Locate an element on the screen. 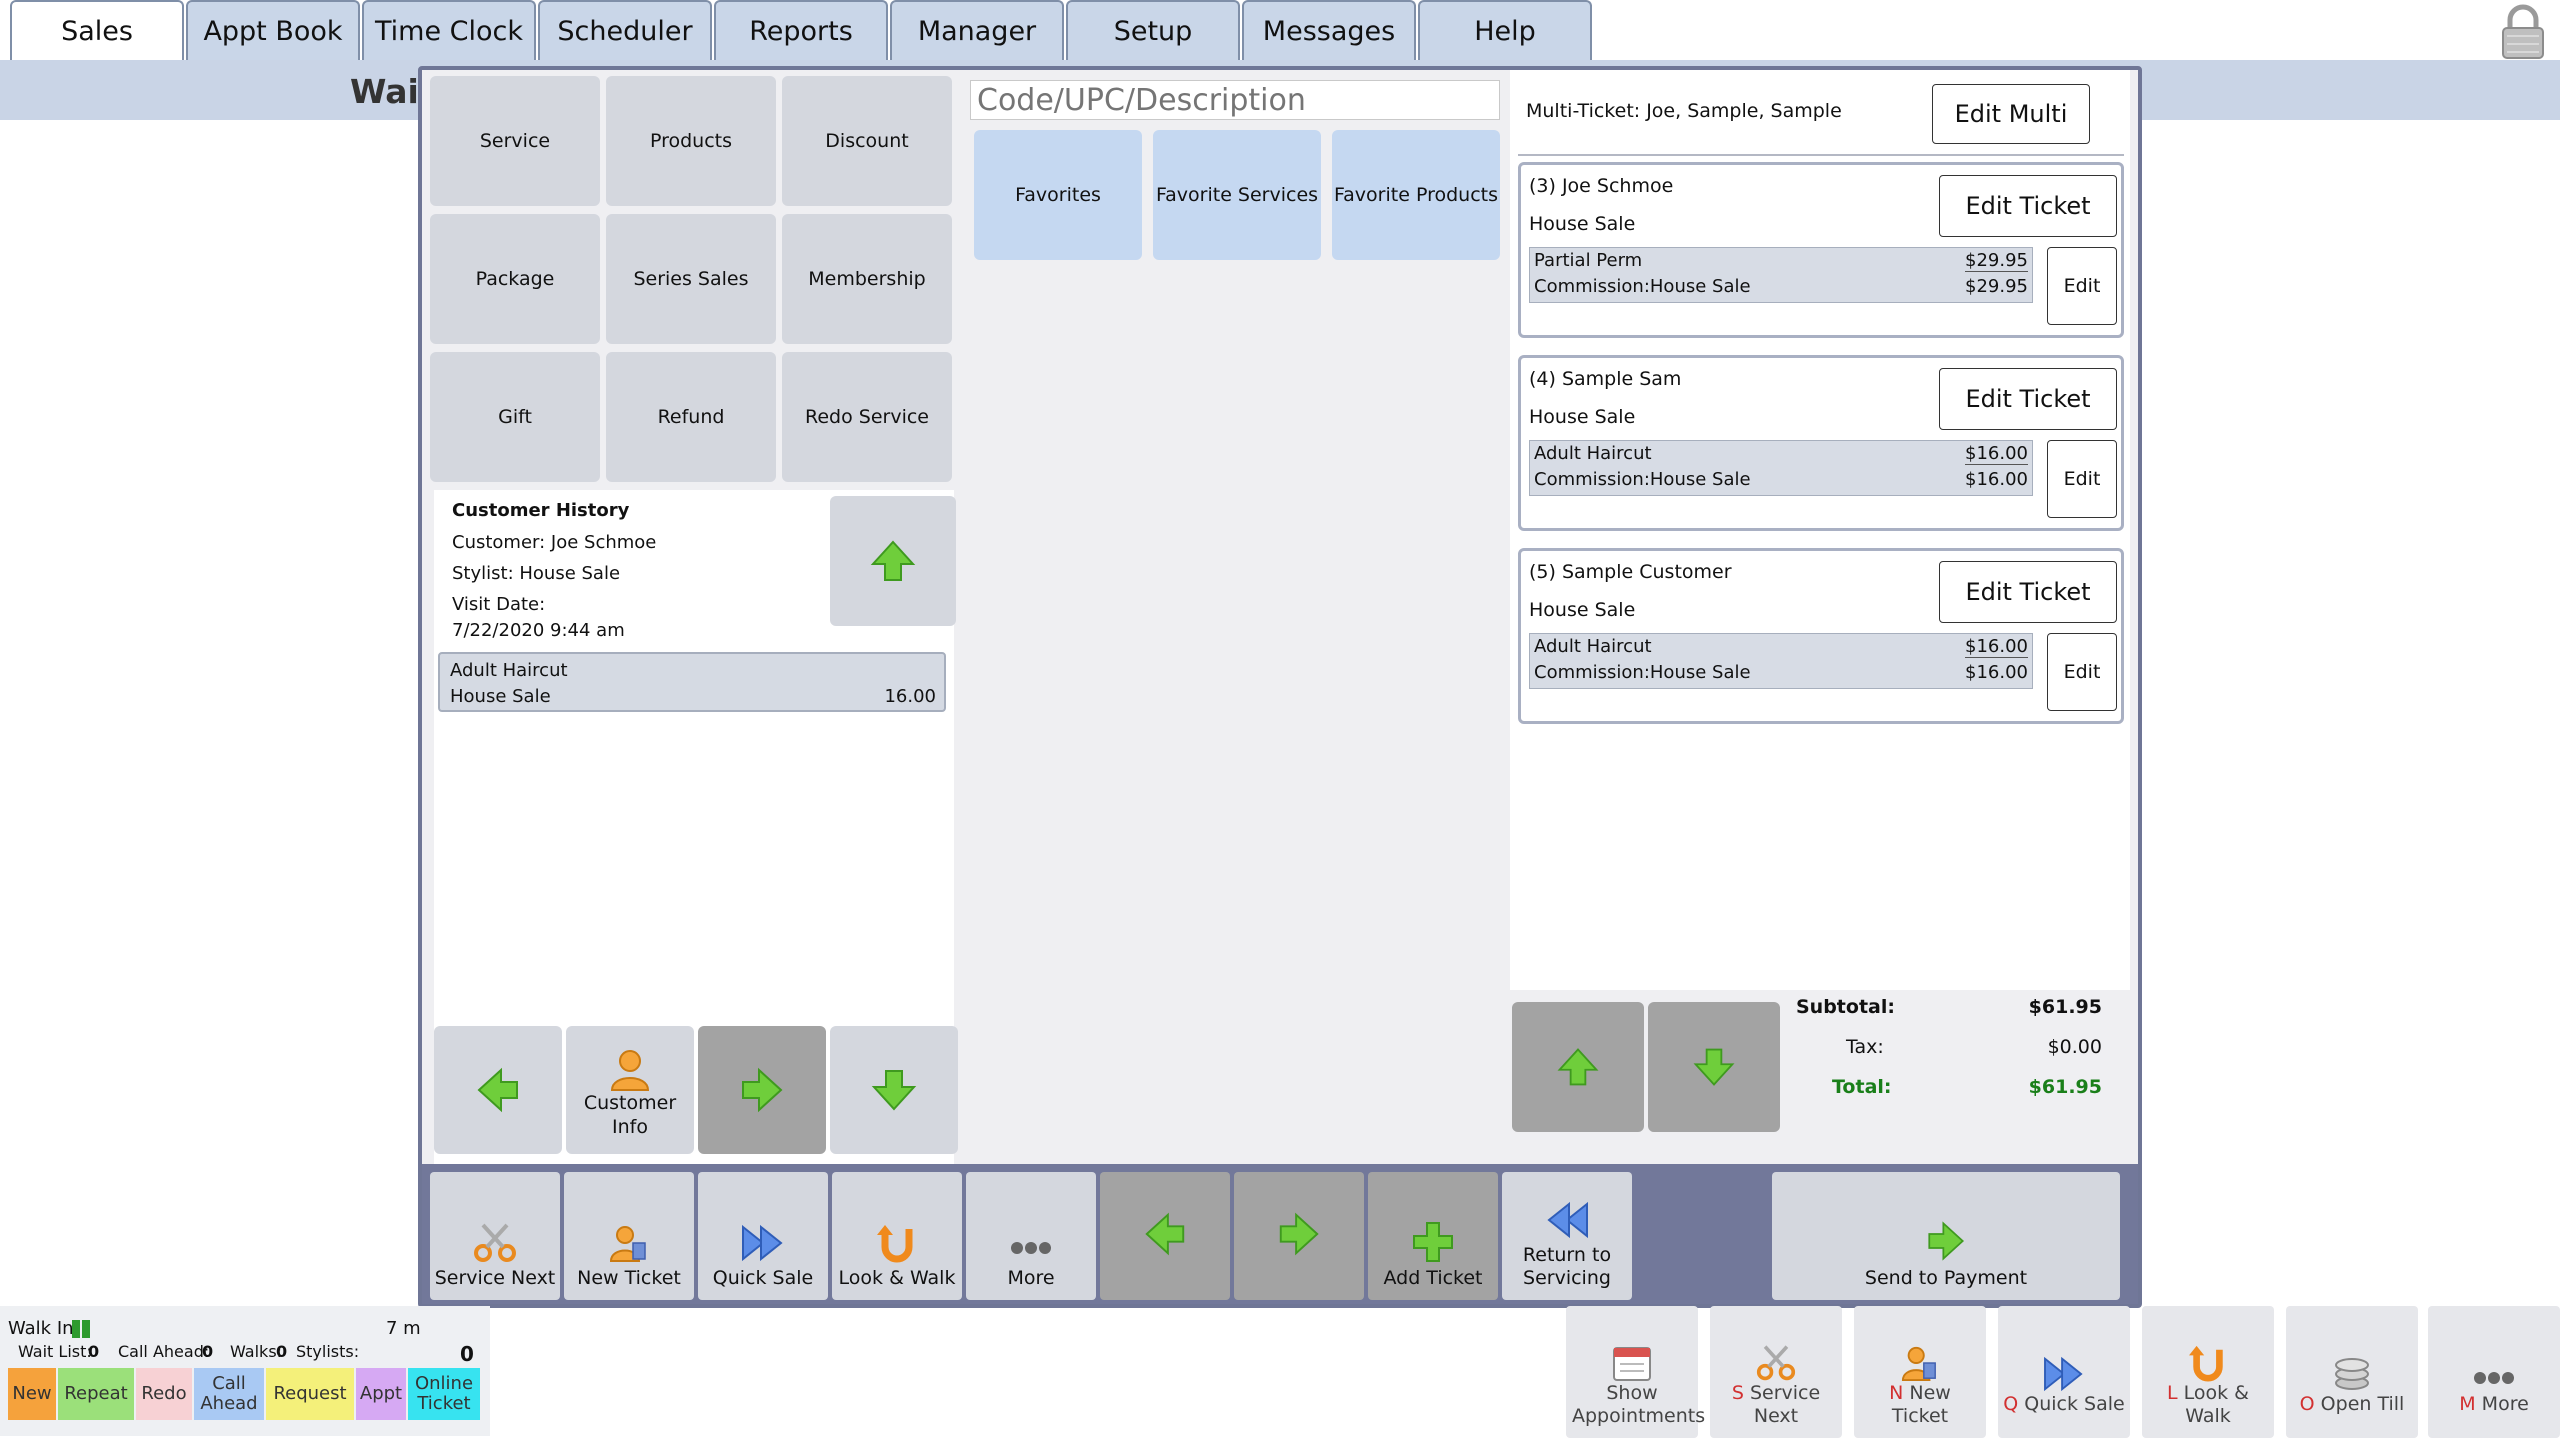 This screenshot has height=1440, width=2560. chip-request: Request is located at coordinates (310, 1394).